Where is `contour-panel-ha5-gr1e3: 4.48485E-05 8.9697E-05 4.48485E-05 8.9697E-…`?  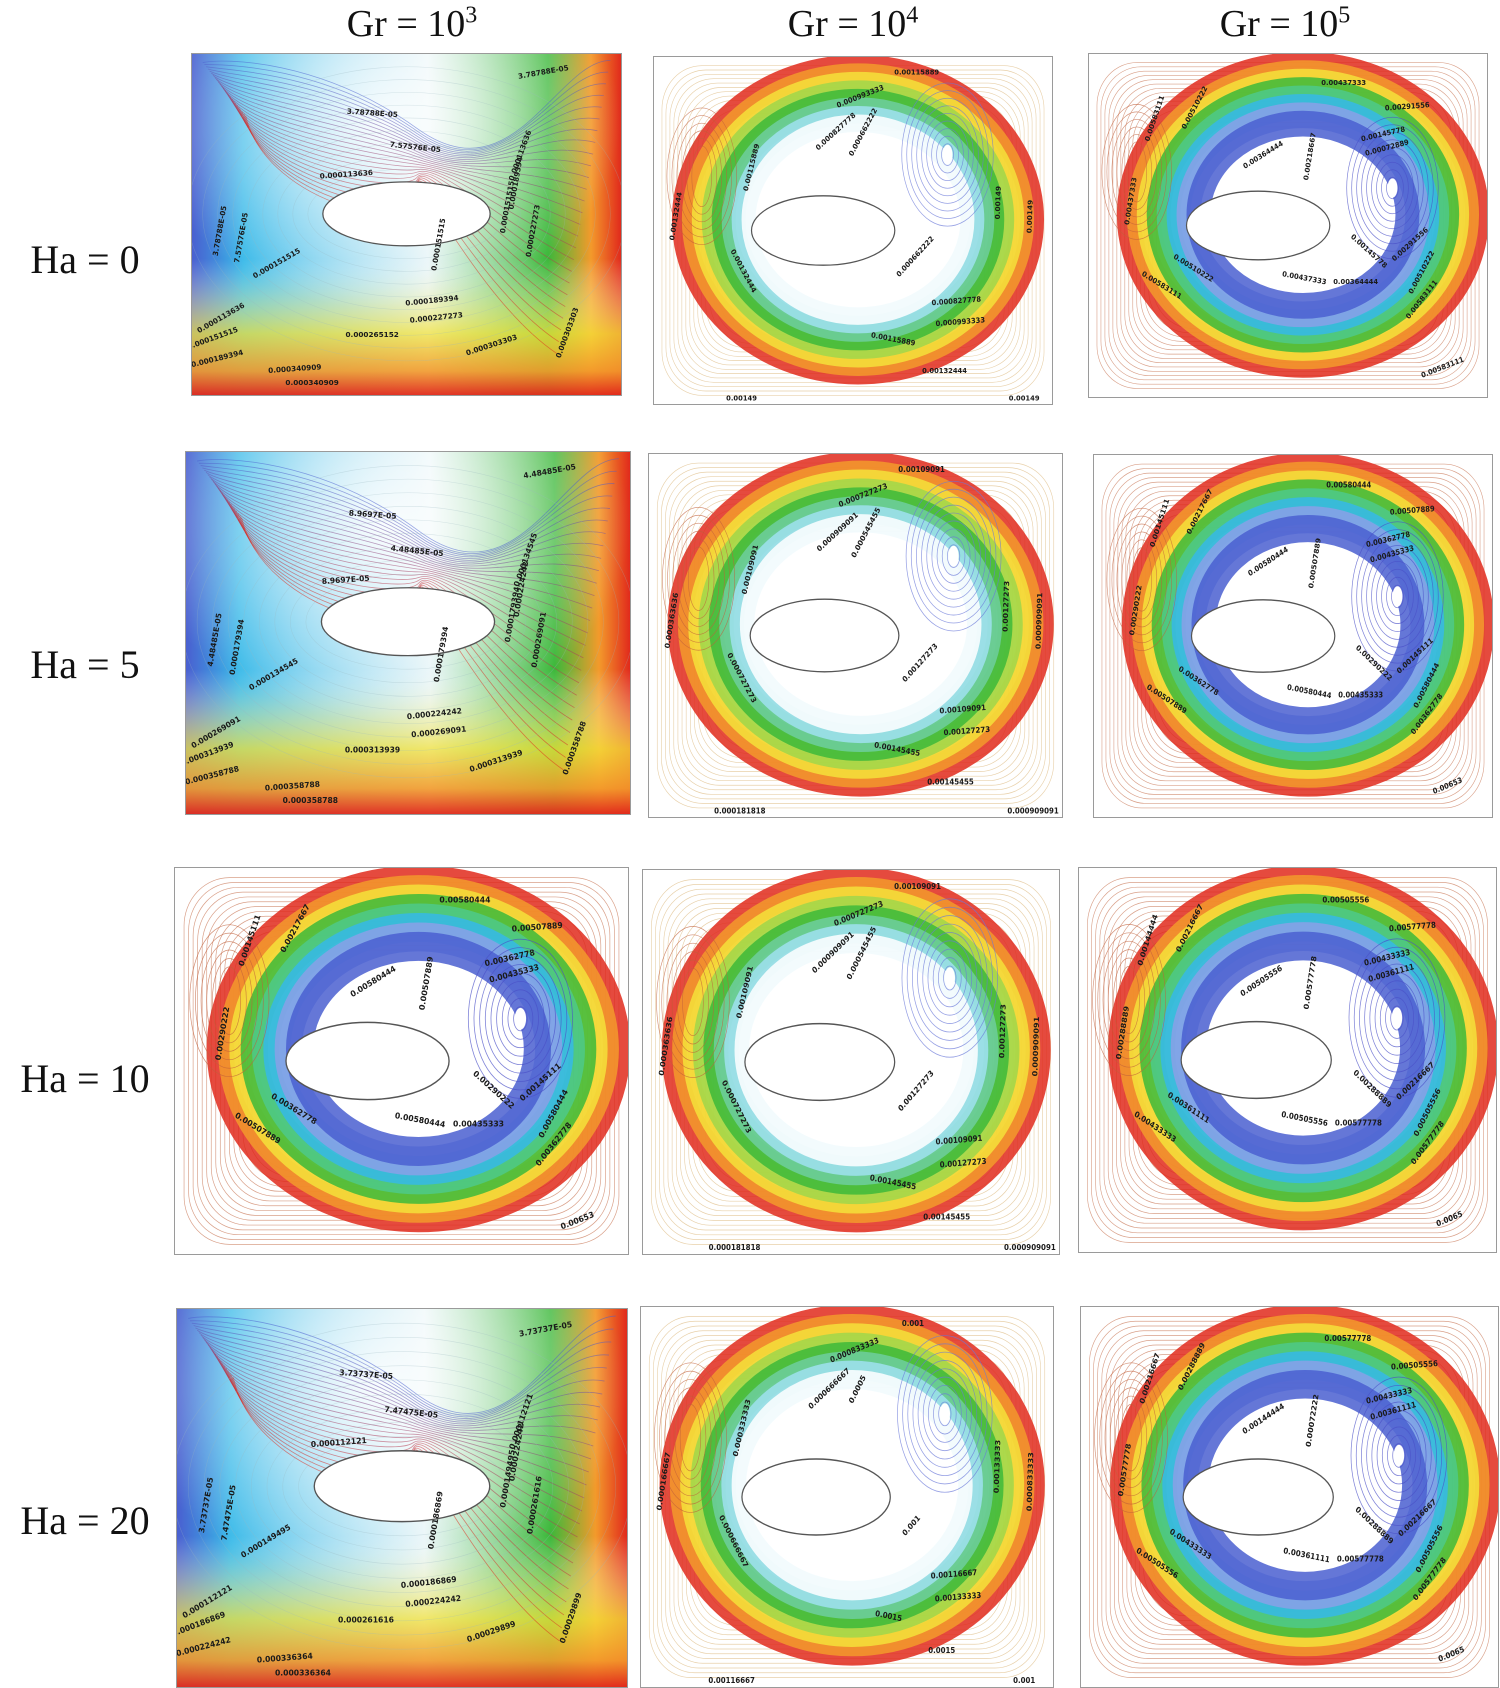
contour-panel-ha5-gr1e3: 4.48485E-05 8.9697E-05 4.48485E-05 8.9697E-… is located at coordinates (408, 633).